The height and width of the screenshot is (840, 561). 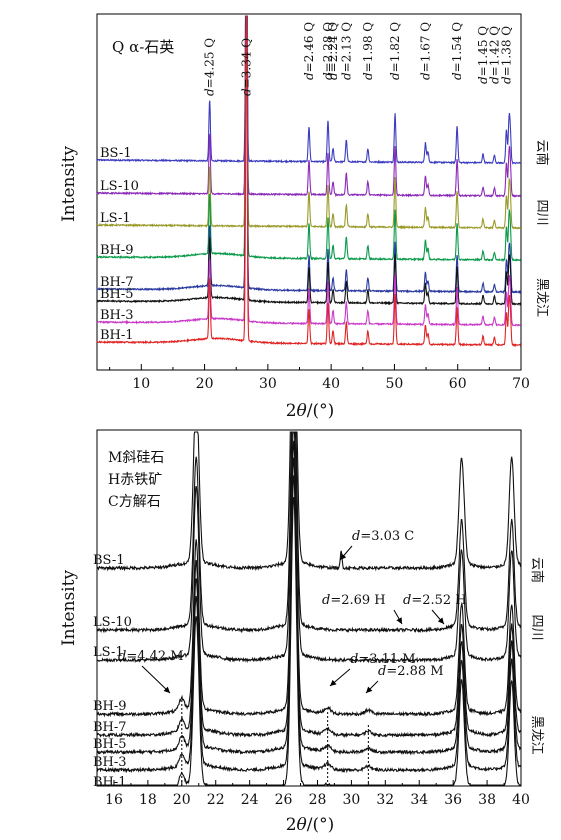 I want to click on bottom-x-ticks: 16 18 20 22 24 26 28 30 32 34 36 38 40, so click(x=313, y=794).